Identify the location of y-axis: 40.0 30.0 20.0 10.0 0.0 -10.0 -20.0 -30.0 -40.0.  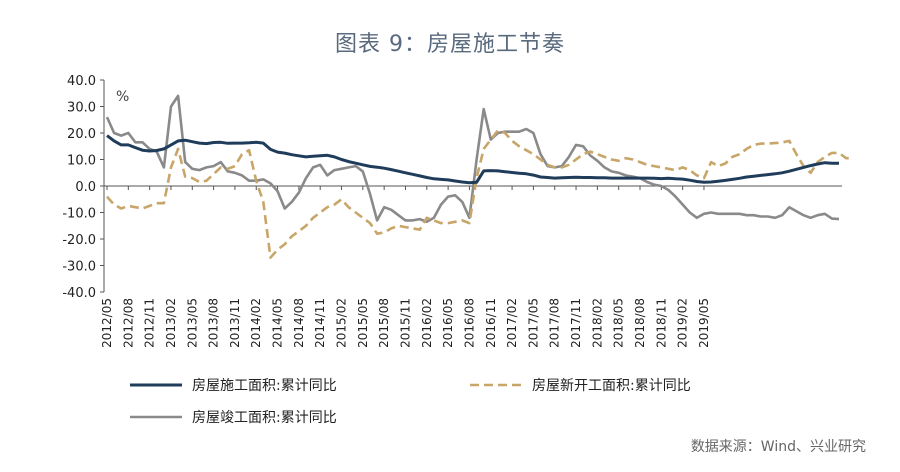
(83, 187).